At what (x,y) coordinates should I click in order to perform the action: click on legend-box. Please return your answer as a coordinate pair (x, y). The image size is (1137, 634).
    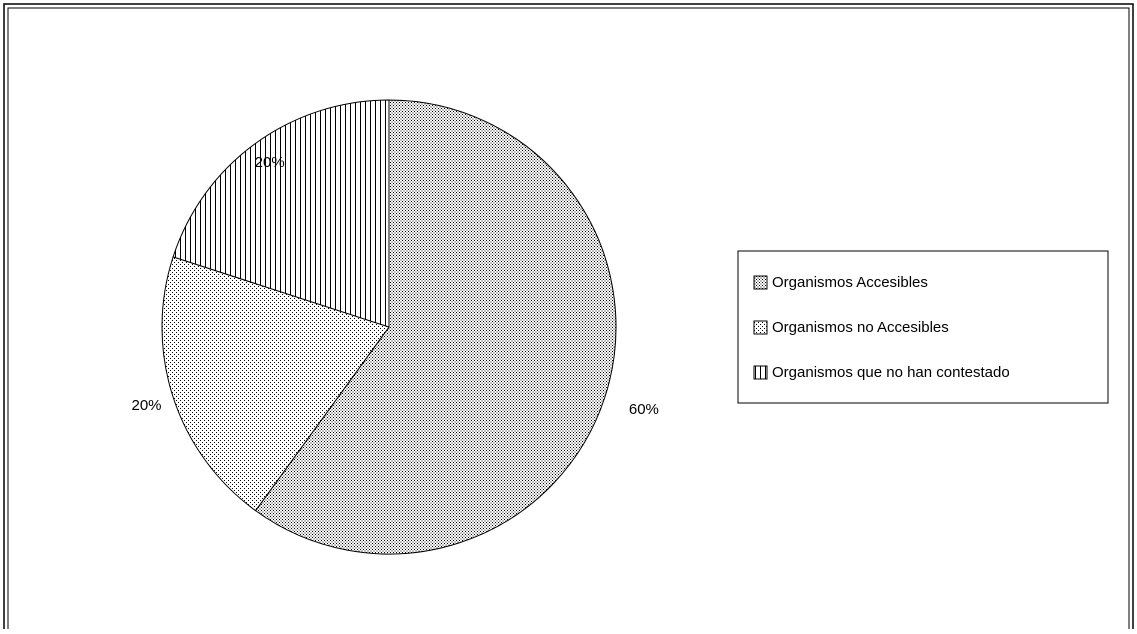
    Looking at the image, I should click on (923, 327).